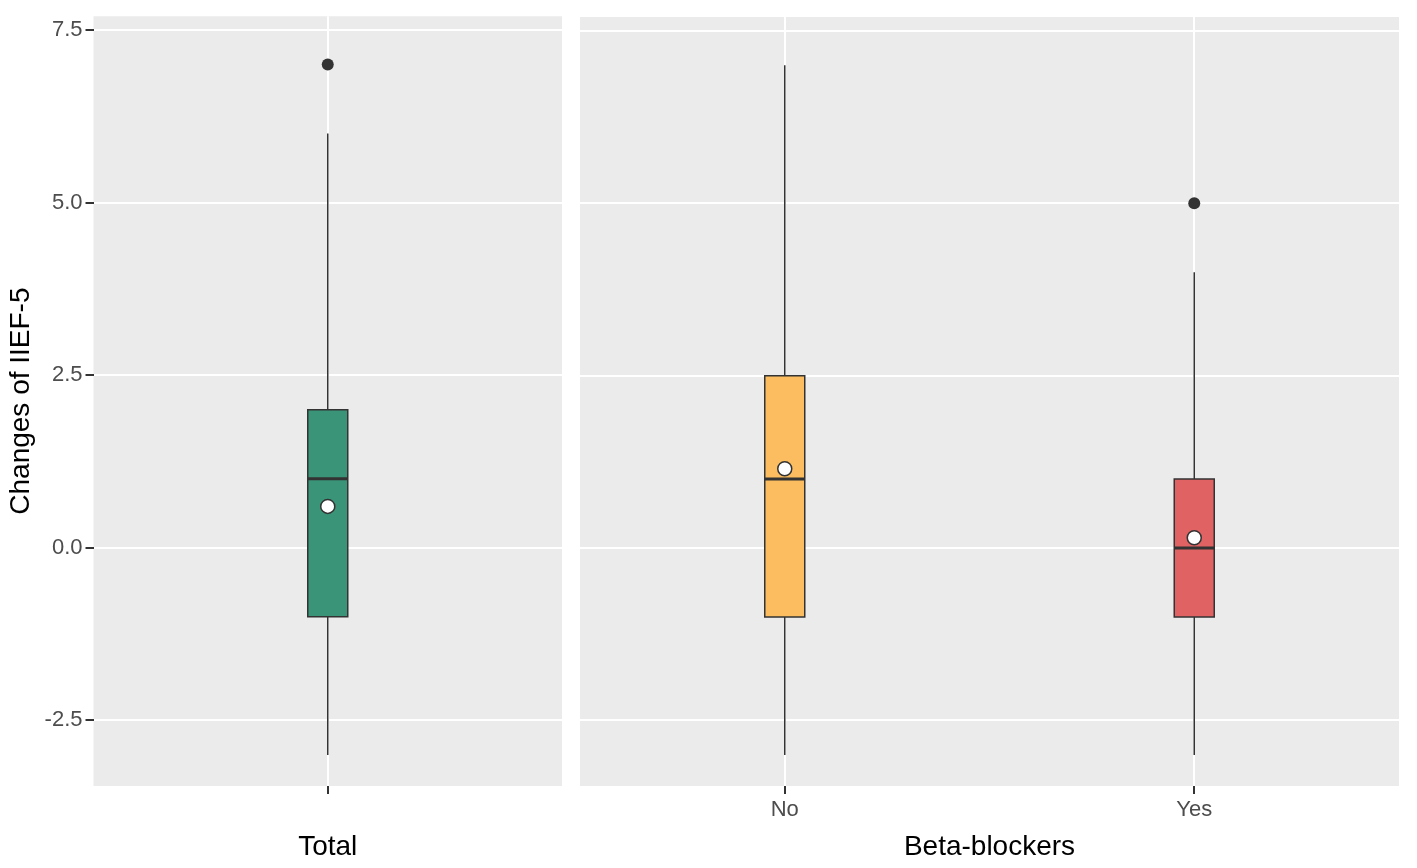  Describe the element at coordinates (67, 374) in the screenshot. I see `y-tick-label: 2.5` at that location.